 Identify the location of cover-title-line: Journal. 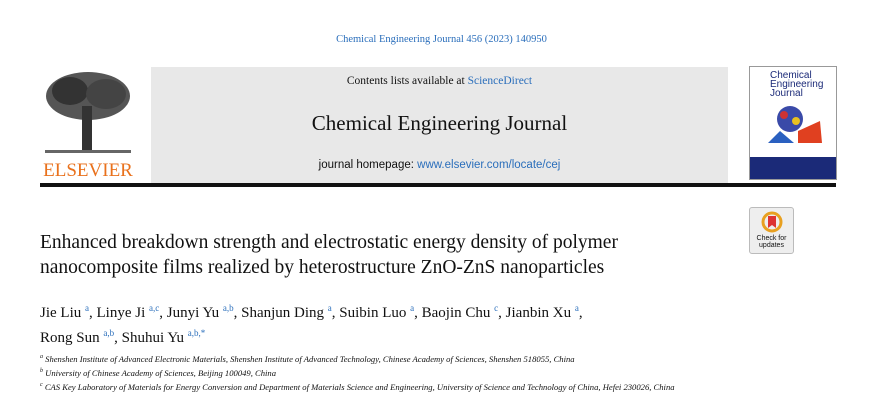
(786, 93).